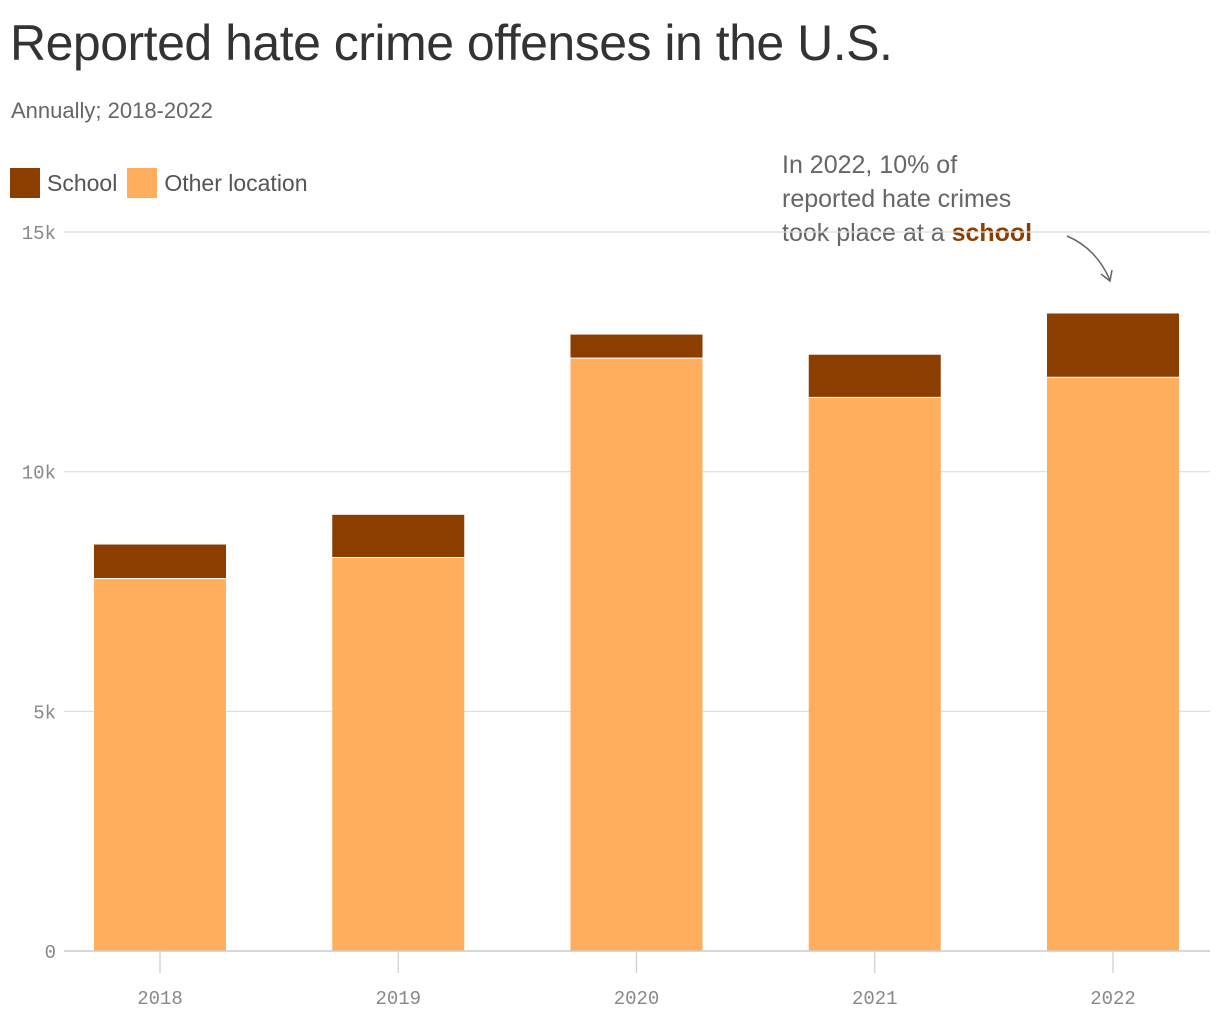  Describe the element at coordinates (398, 535) in the screenshot. I see `bar-school-2019` at that location.